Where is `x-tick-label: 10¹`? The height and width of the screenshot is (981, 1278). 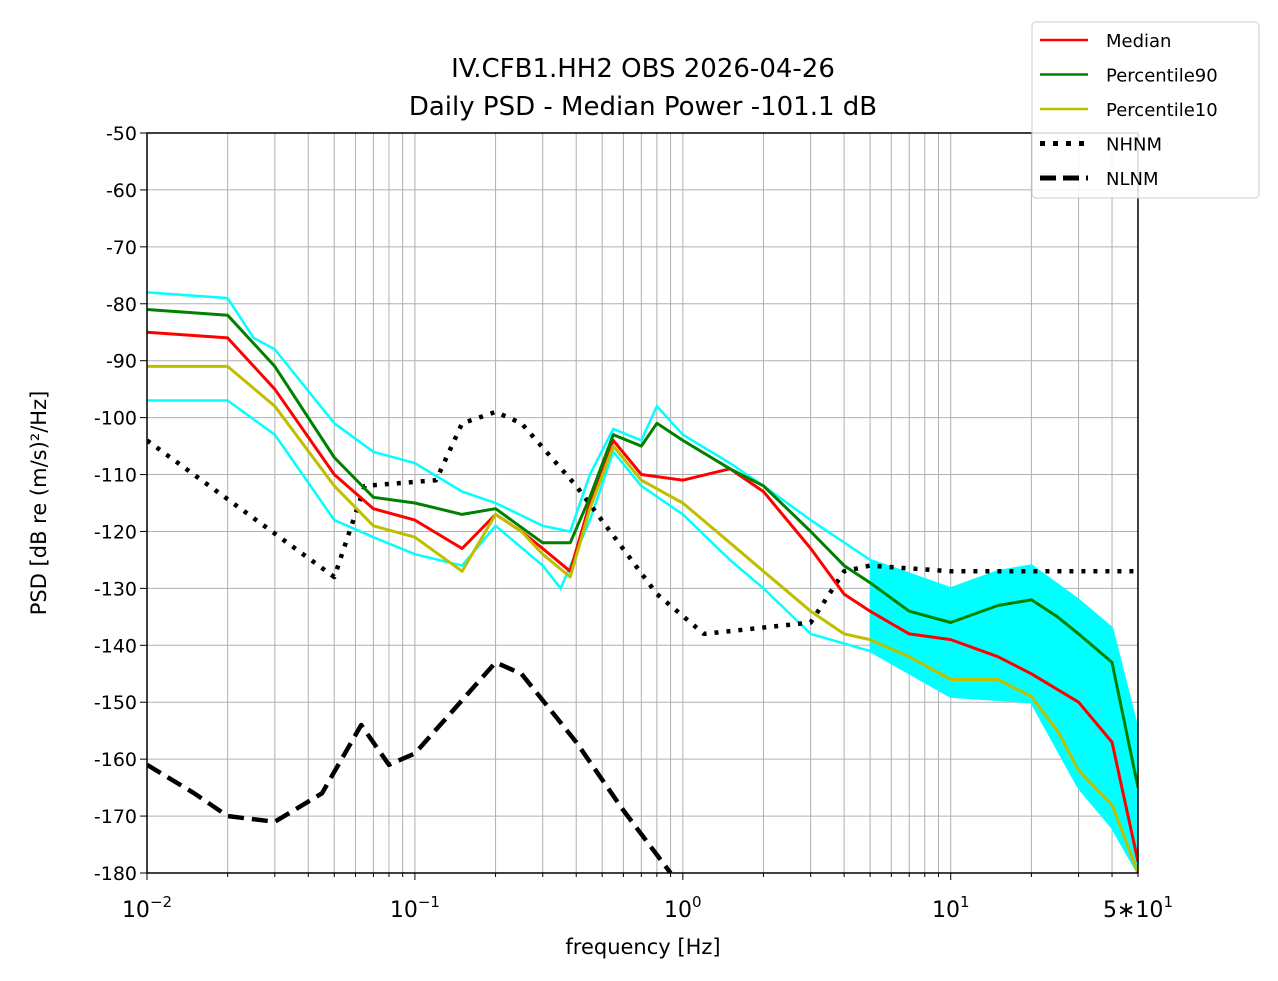
x-tick-label: 10¹ is located at coordinates (951, 908).